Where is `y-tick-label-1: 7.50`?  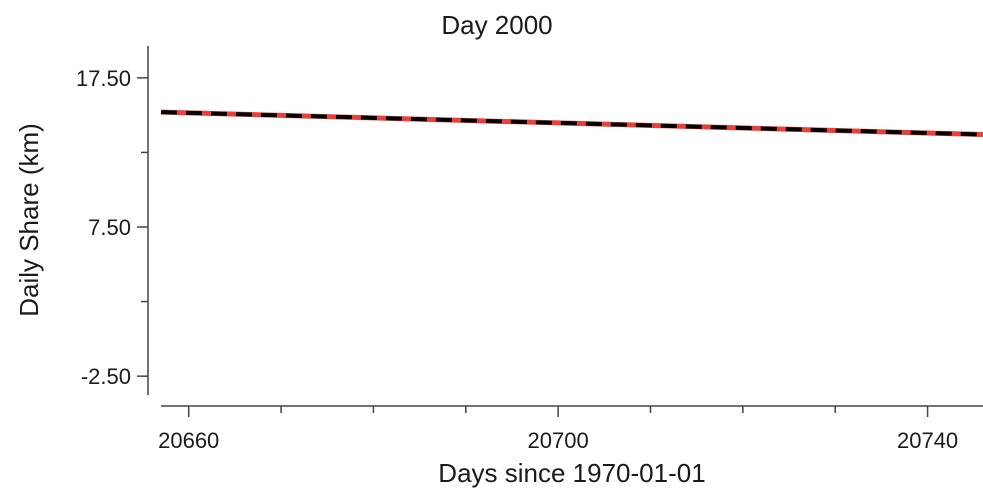 y-tick-label-1: 7.50 is located at coordinates (109, 227).